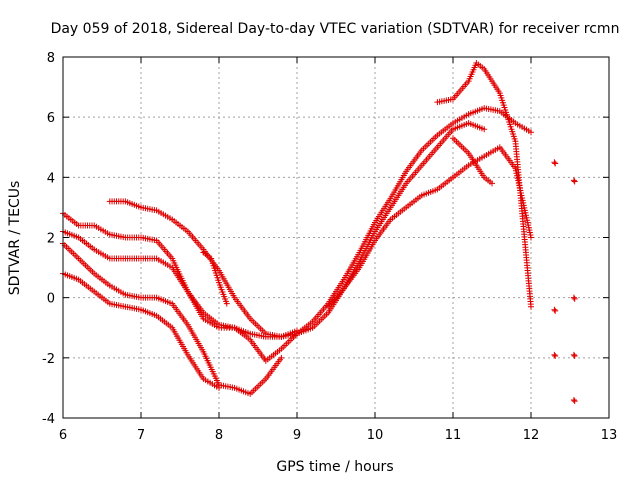 This screenshot has width=640, height=480. I want to click on series-track-i, so click(215, 278).